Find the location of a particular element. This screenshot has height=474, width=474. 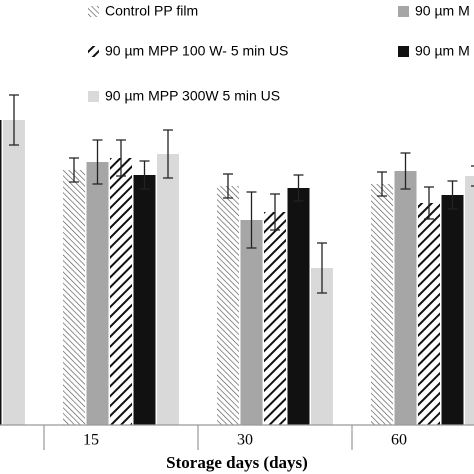

x-tick-label: 30 is located at coordinates (245, 440).